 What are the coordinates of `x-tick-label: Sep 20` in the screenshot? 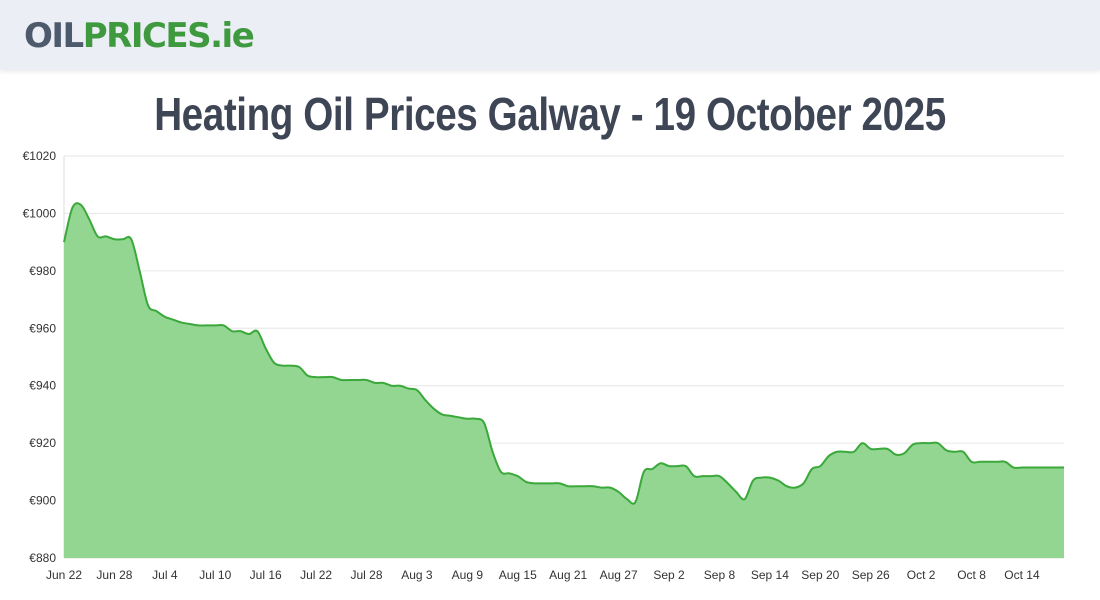 It's located at (820, 575).